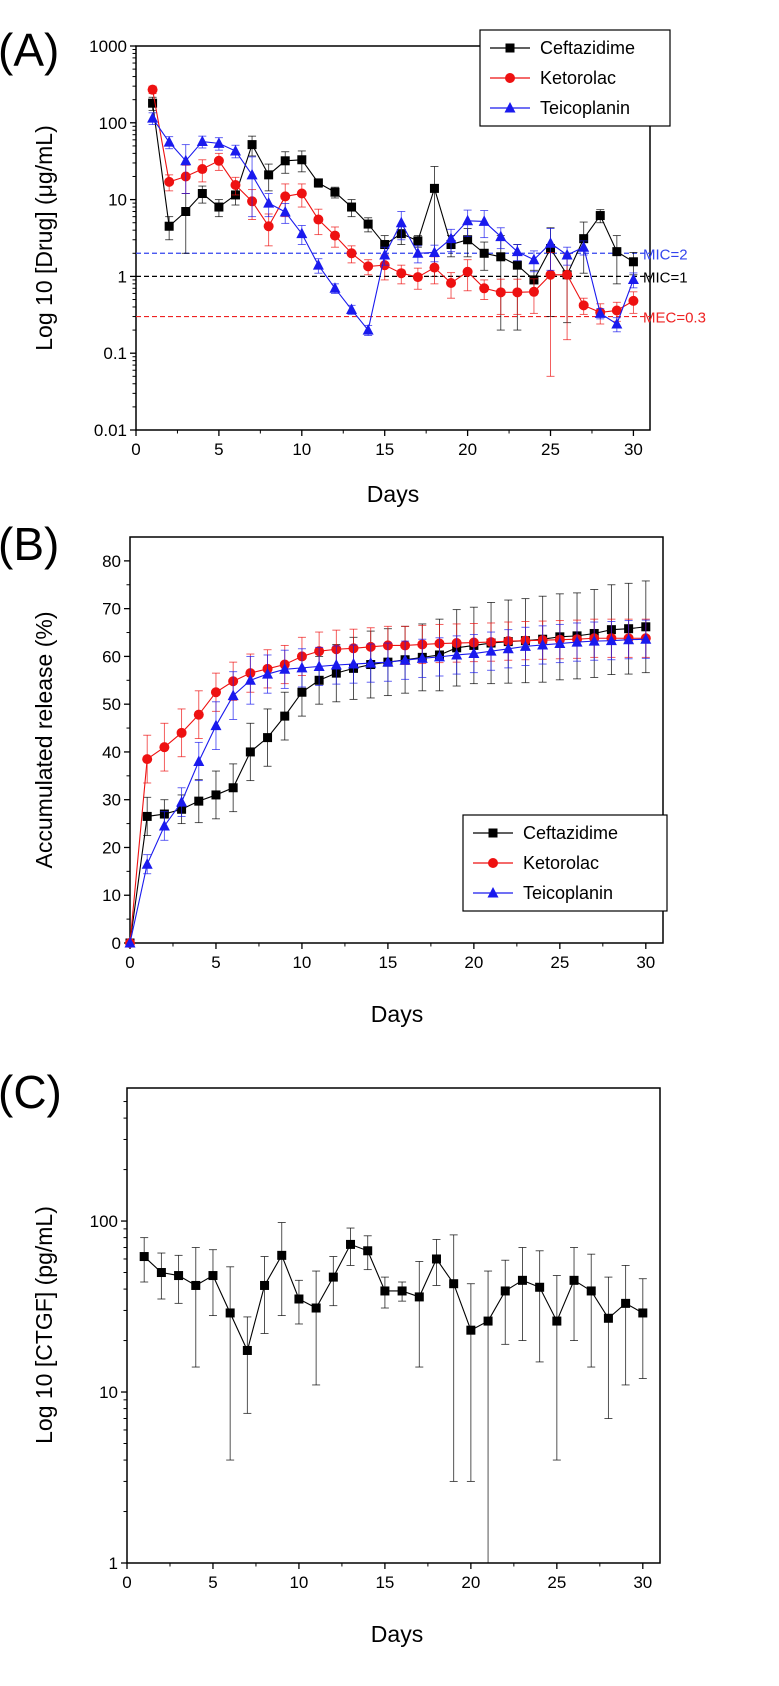  I want to click on y-tick-label: 0.1, so click(115, 353).